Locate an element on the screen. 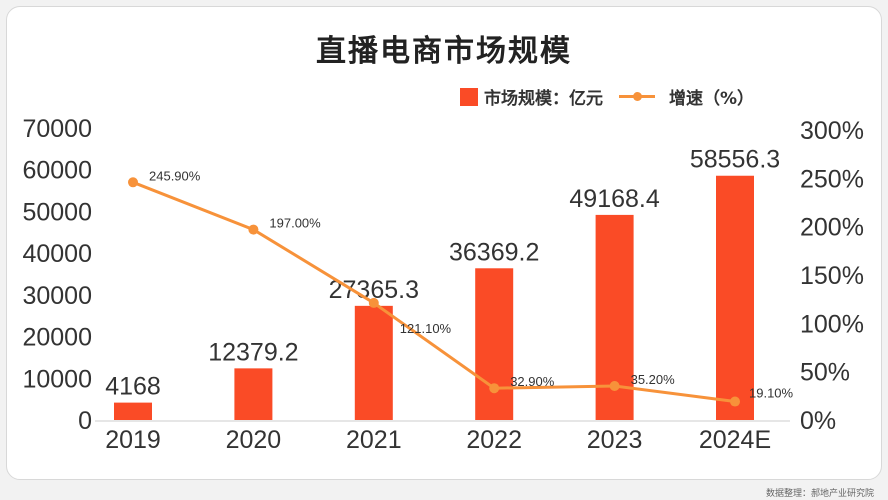  y-right-tick-label: 300% is located at coordinates (832, 131).